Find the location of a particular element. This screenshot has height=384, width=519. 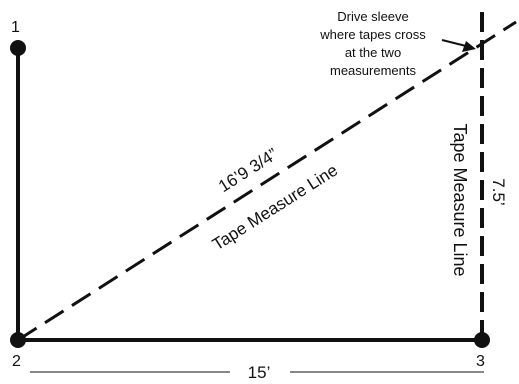

callout-arrowhead-icon is located at coordinates (469, 46).